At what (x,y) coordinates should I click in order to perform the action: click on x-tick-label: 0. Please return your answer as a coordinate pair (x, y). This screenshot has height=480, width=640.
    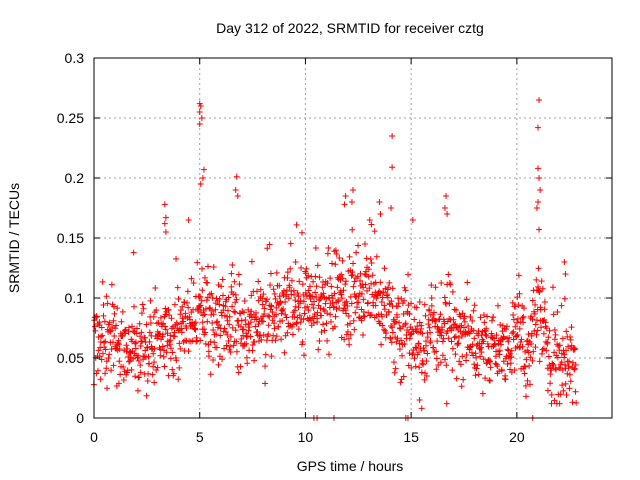
    Looking at the image, I should click on (94, 437).